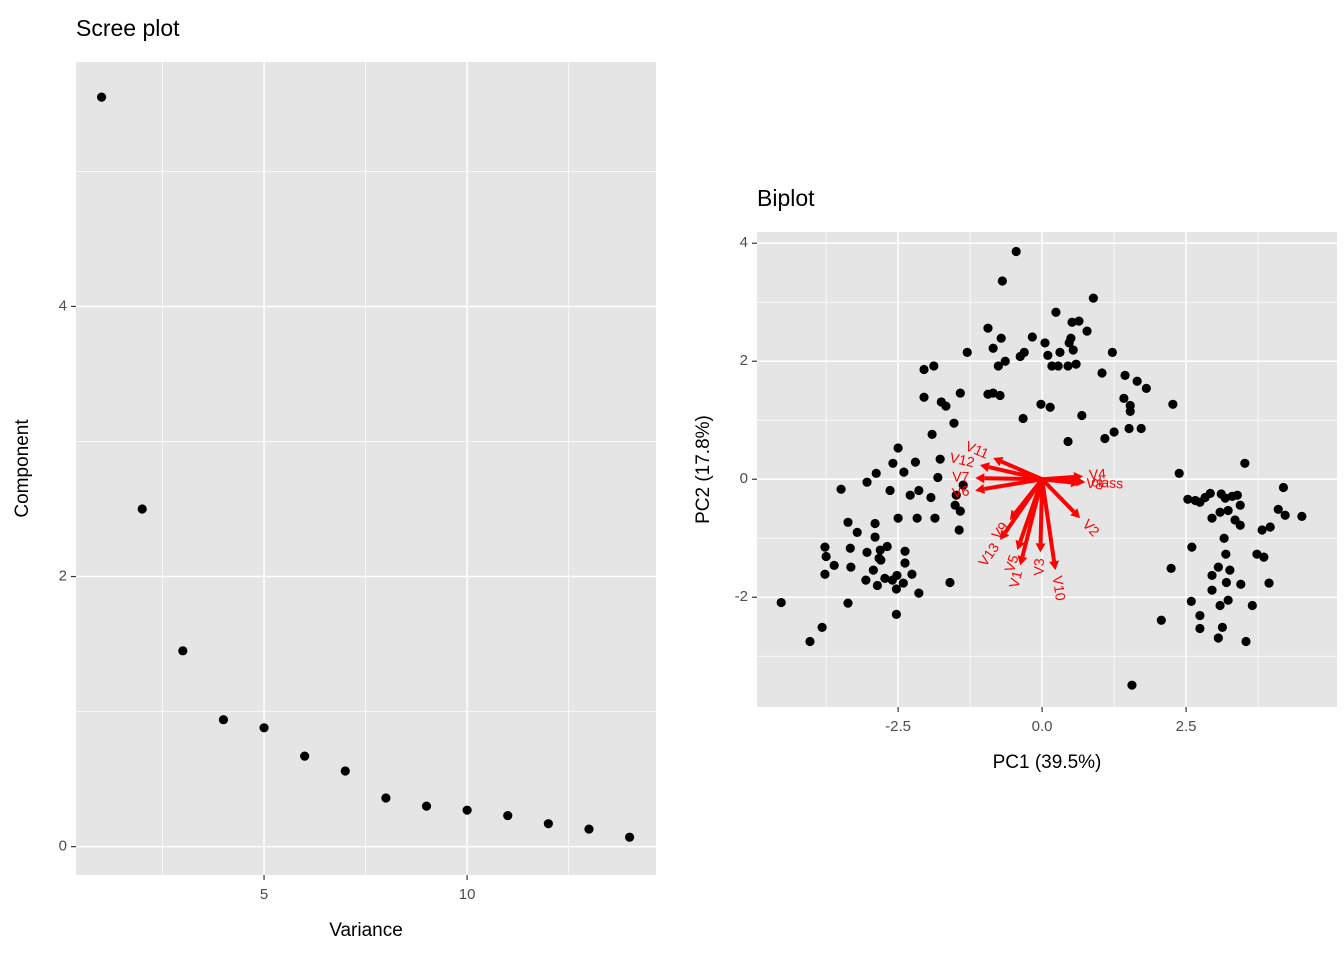 The image size is (1344, 960). I want to click on y-tick-label: -2, so click(741, 596).